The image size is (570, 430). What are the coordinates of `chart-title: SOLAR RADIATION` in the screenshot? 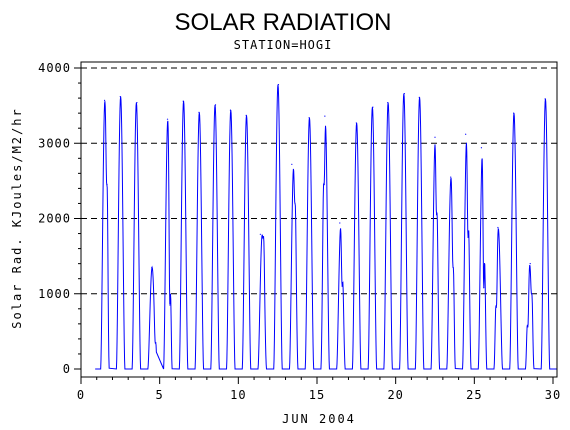 It's located at (283, 22).